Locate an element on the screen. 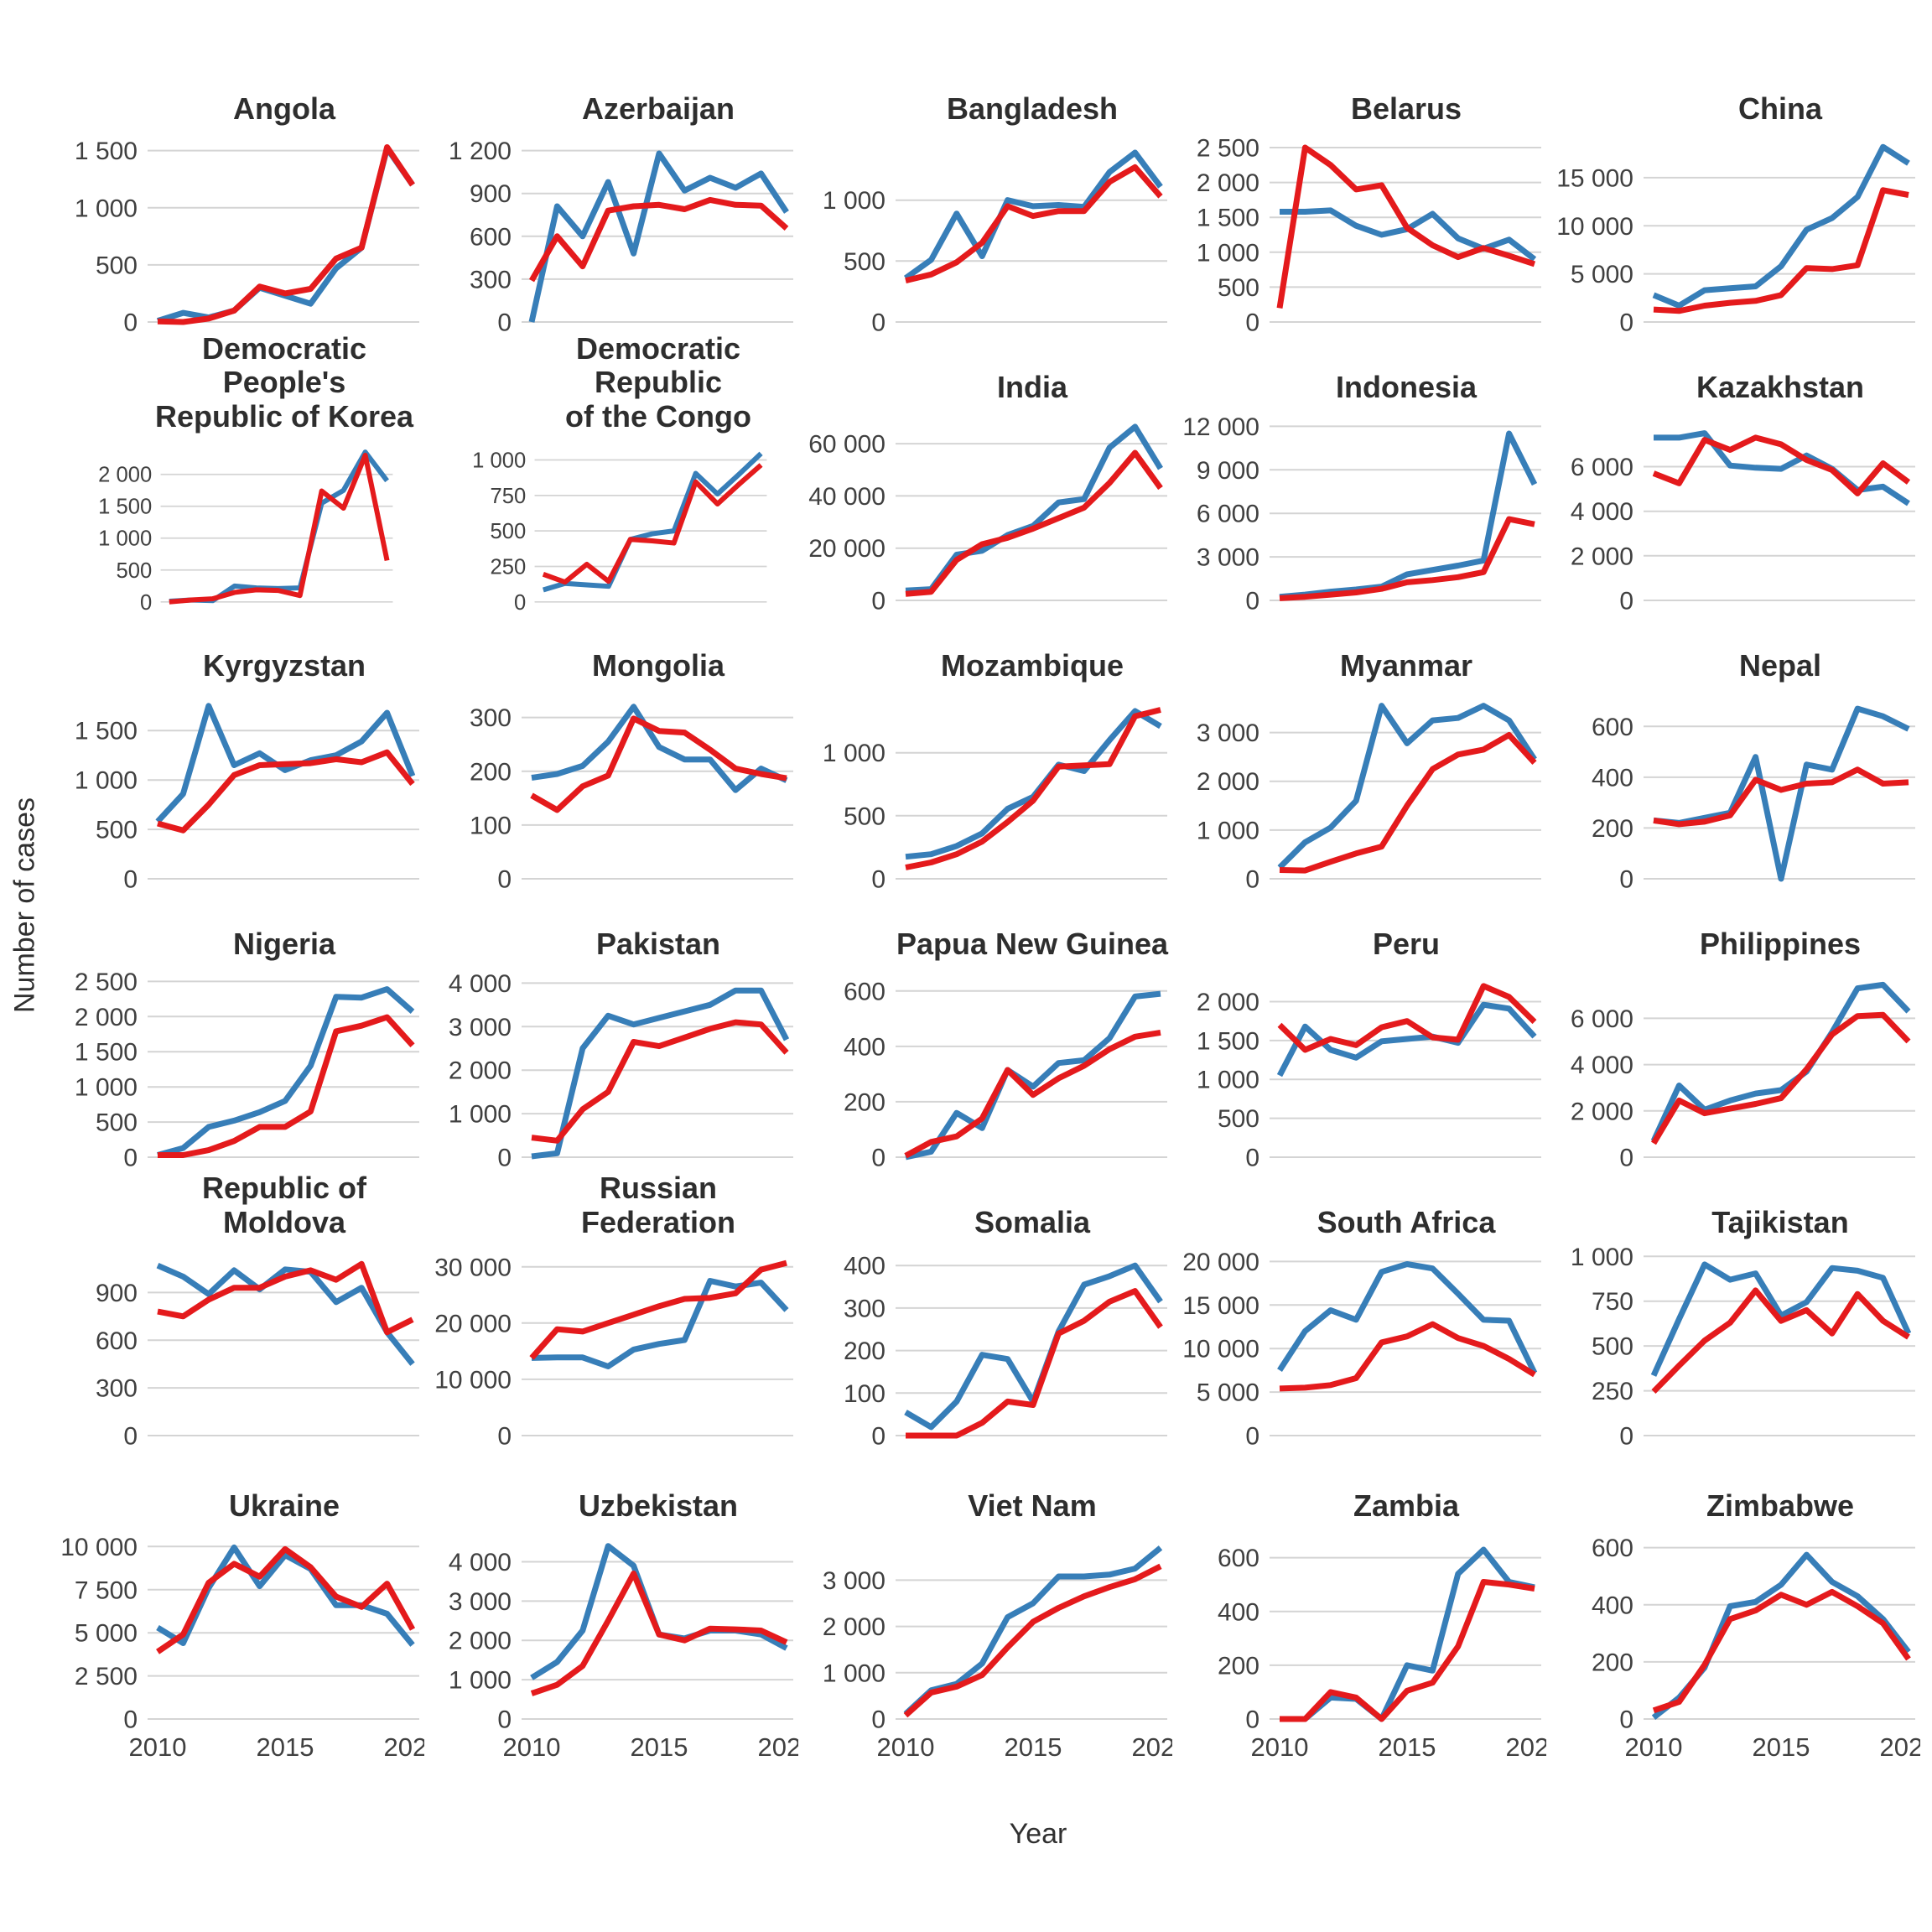 The width and height of the screenshot is (1932, 1932). facet-plot: 0 10 000 20 000 30 000 is located at coordinates (613, 1350).